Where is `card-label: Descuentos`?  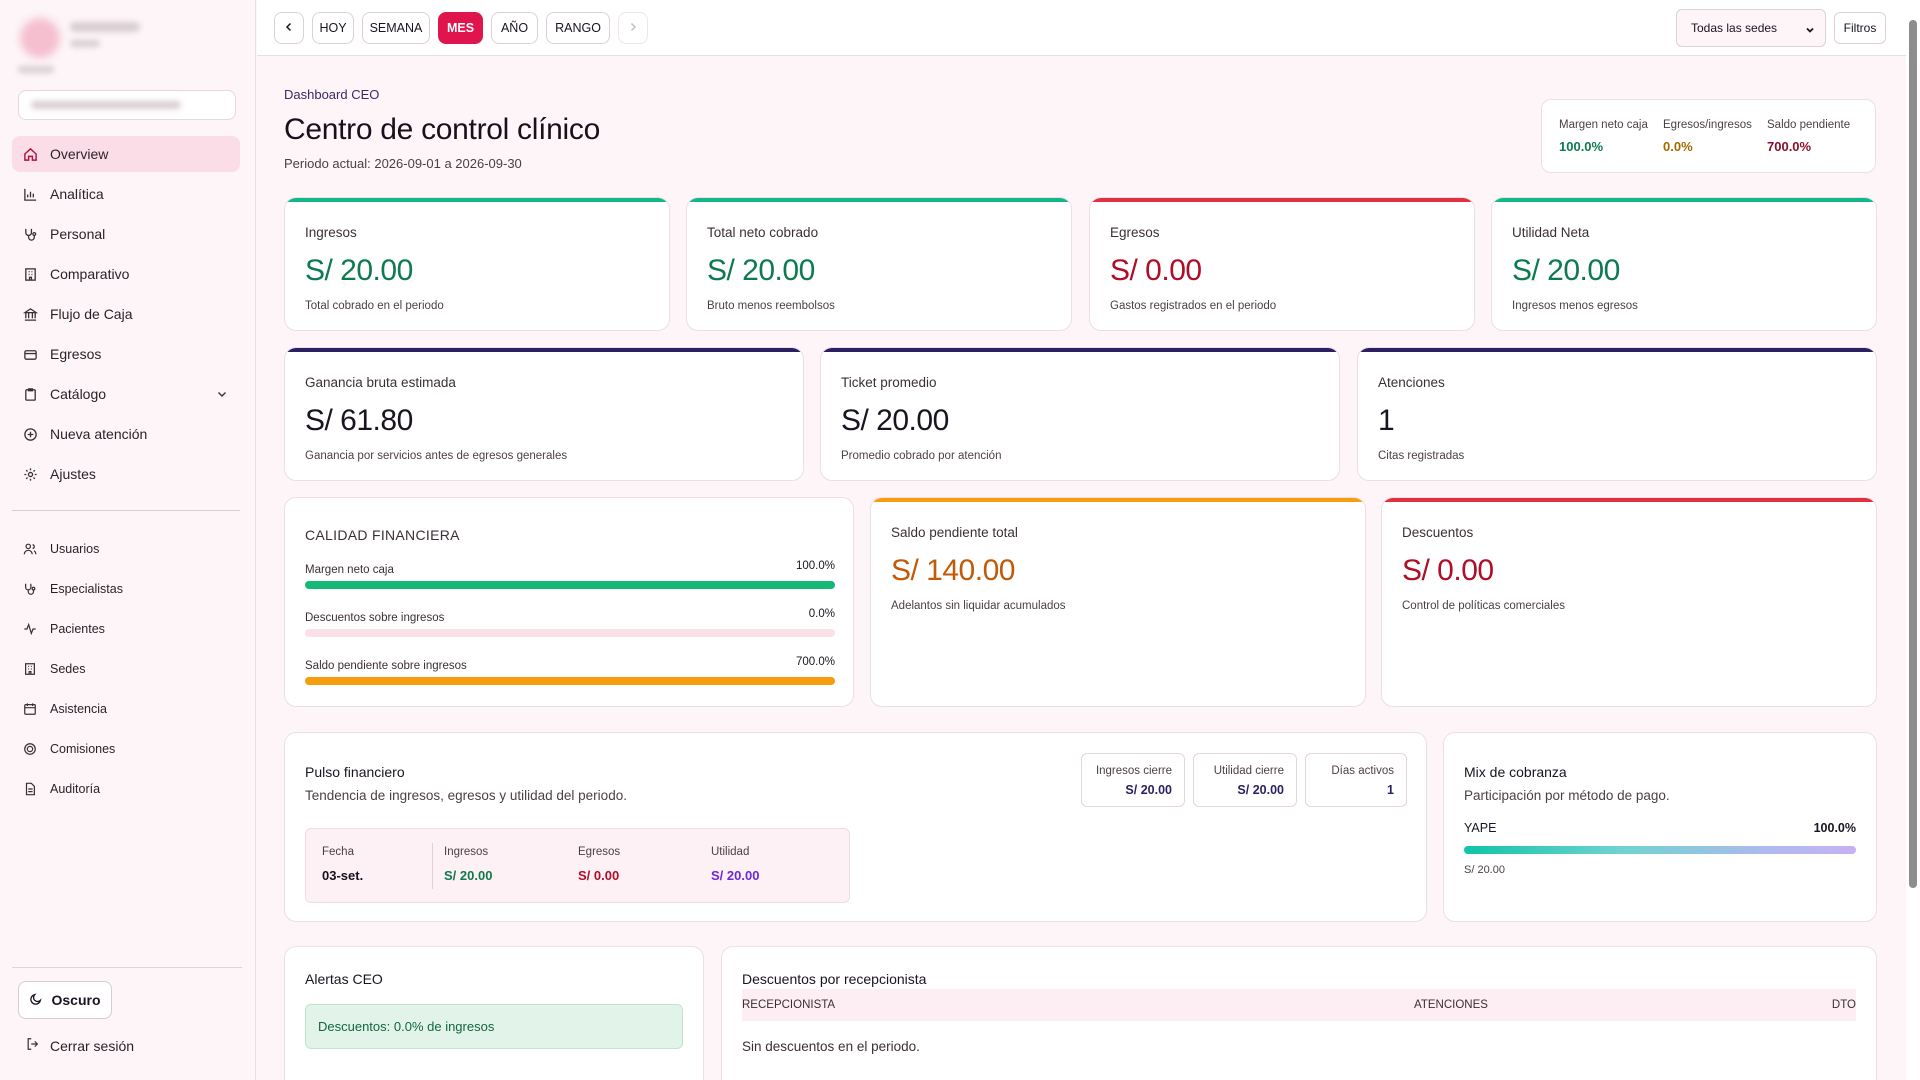 card-label: Descuentos is located at coordinates (1438, 532).